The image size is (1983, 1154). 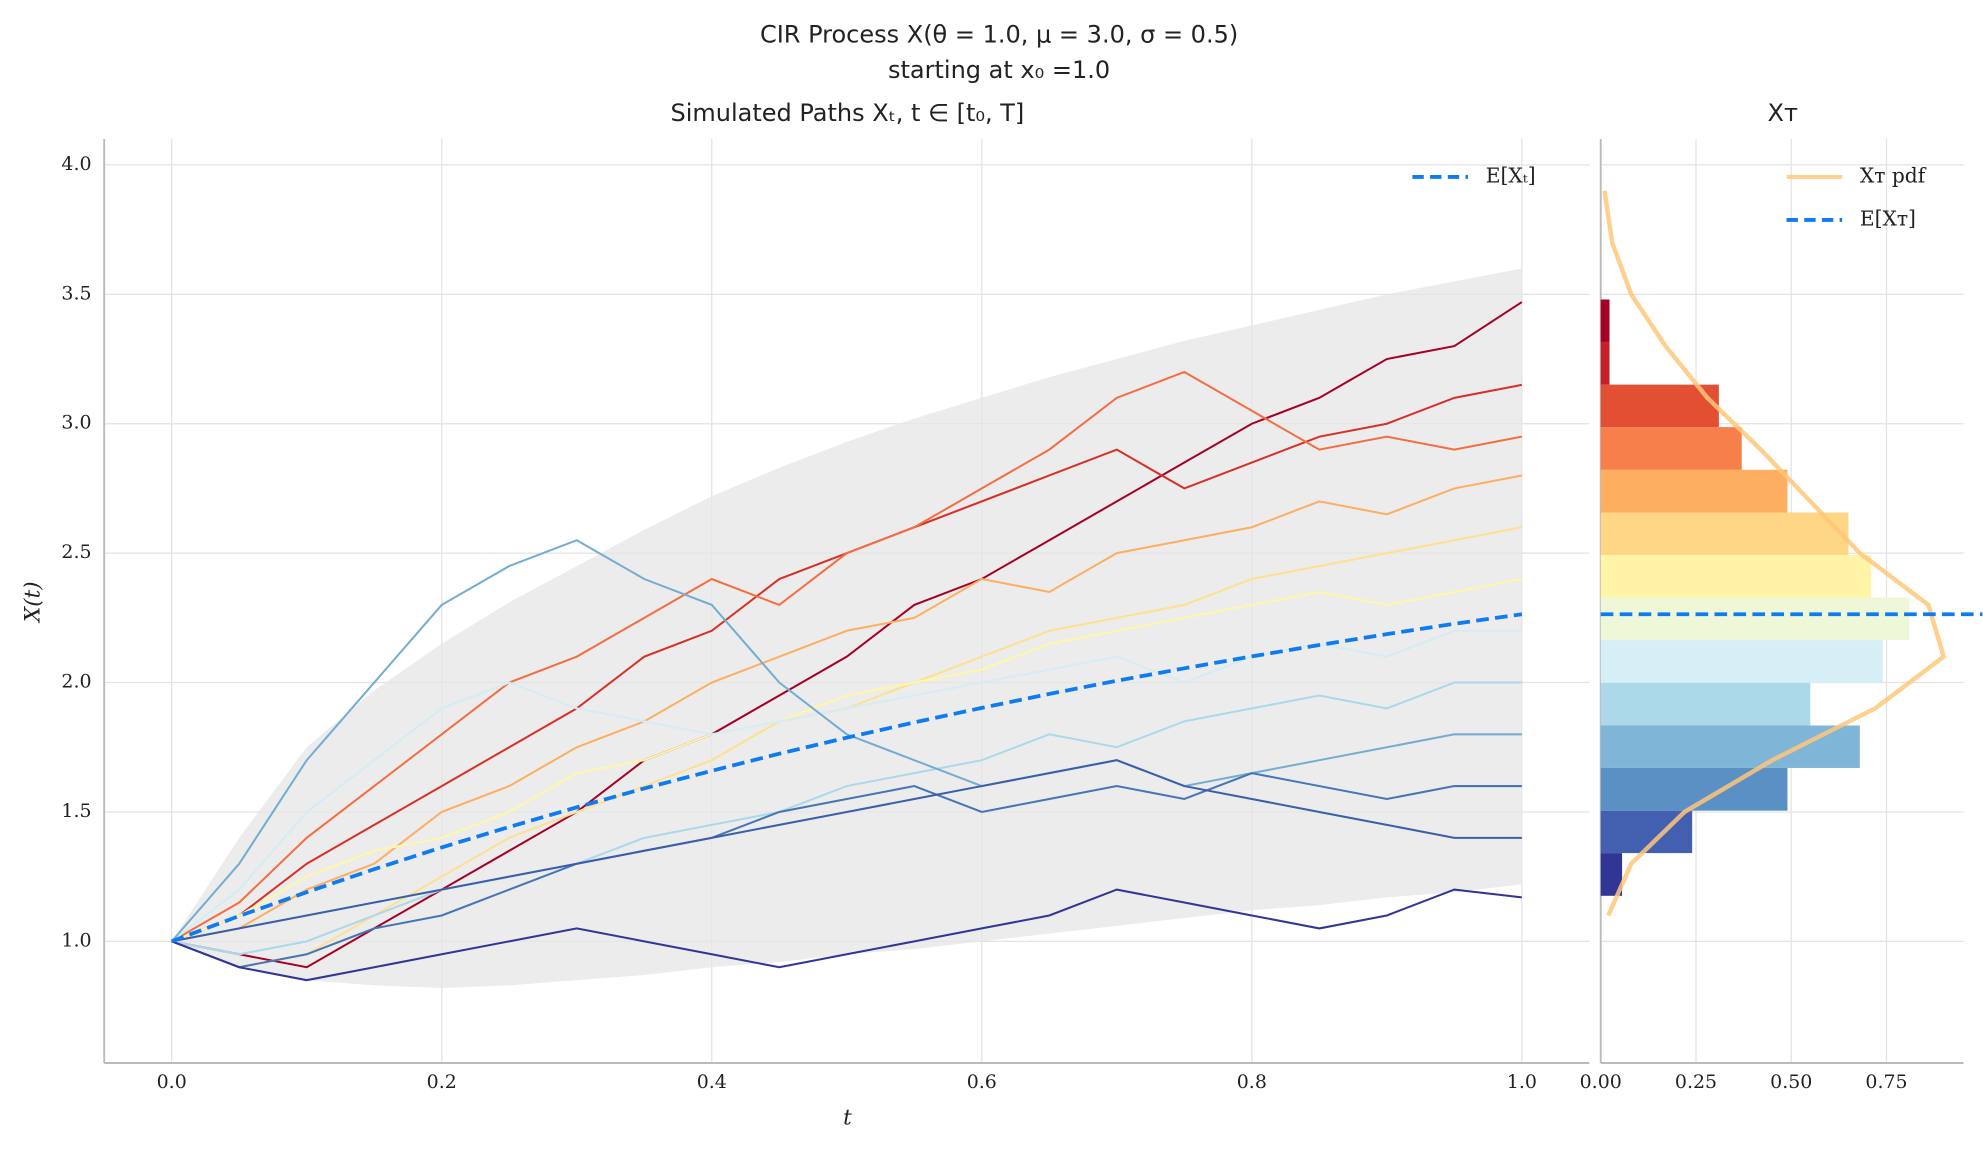 I want to click on pdf-curve, so click(x=1774, y=553).